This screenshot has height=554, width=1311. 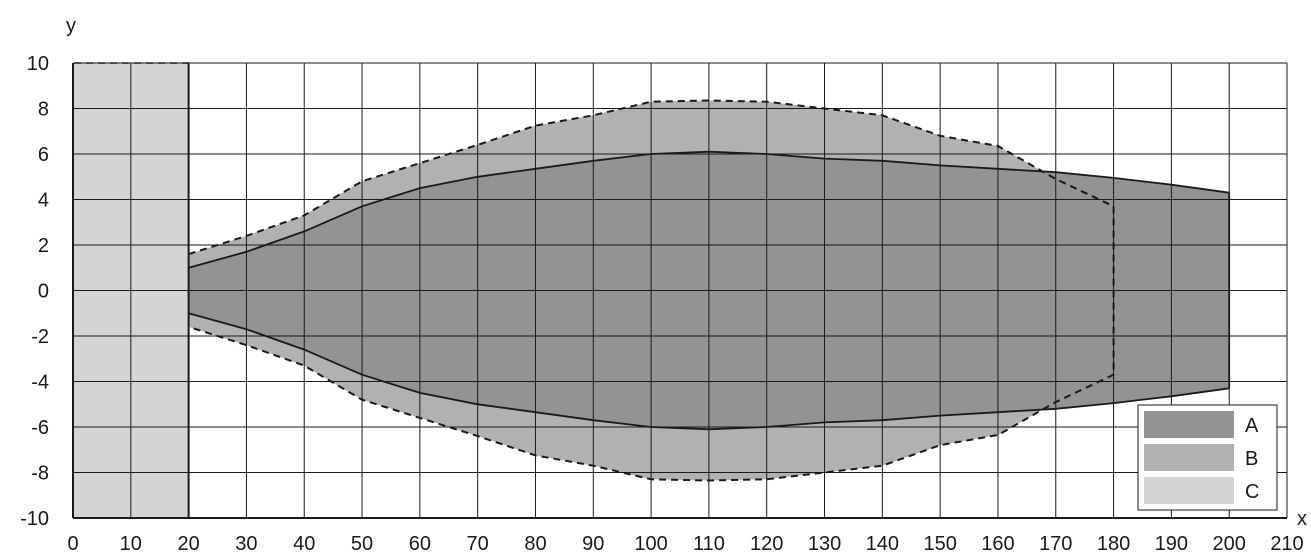 I want to click on x-tick-label: 40, so click(x=304, y=543).